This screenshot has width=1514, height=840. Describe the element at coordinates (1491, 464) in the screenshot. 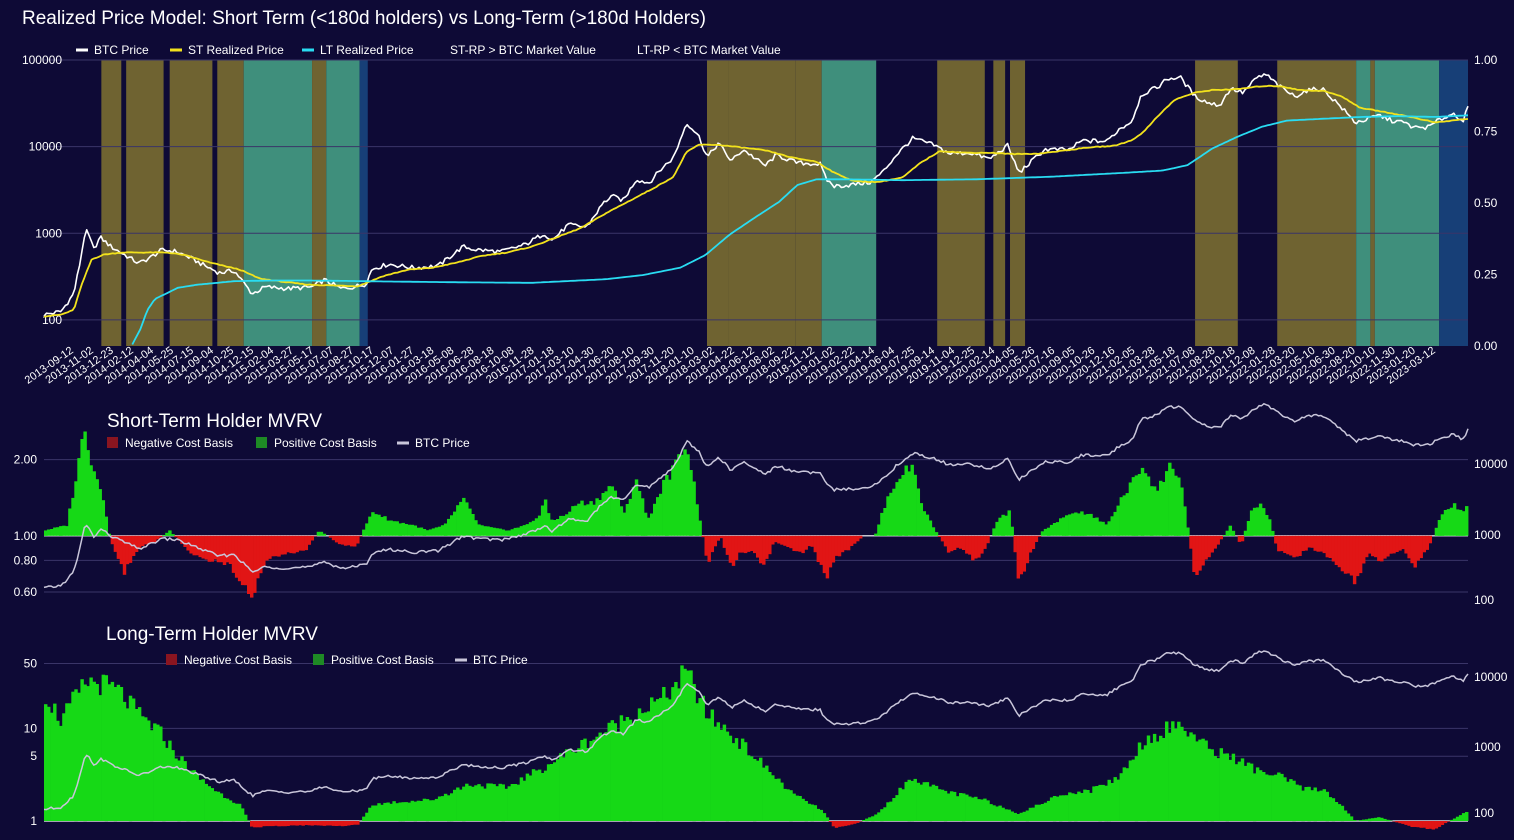

I see `st-mvrv-y2-tick-2: 10000` at that location.